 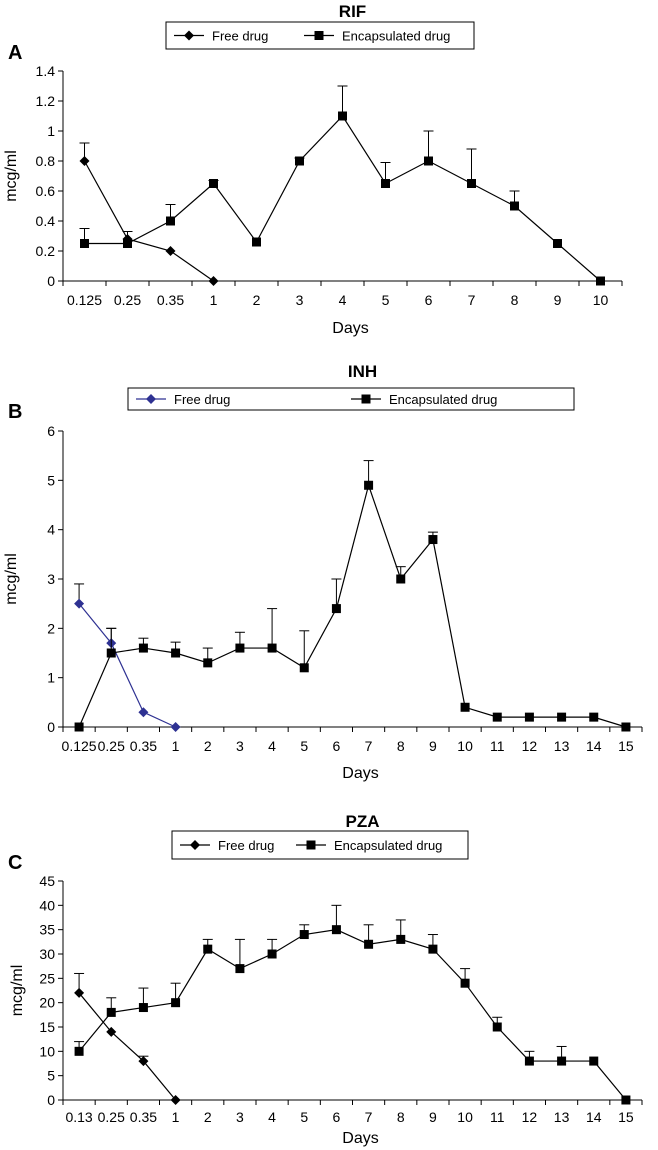 I want to click on inh-y-tick-label-3: 3, so click(x=51, y=579).